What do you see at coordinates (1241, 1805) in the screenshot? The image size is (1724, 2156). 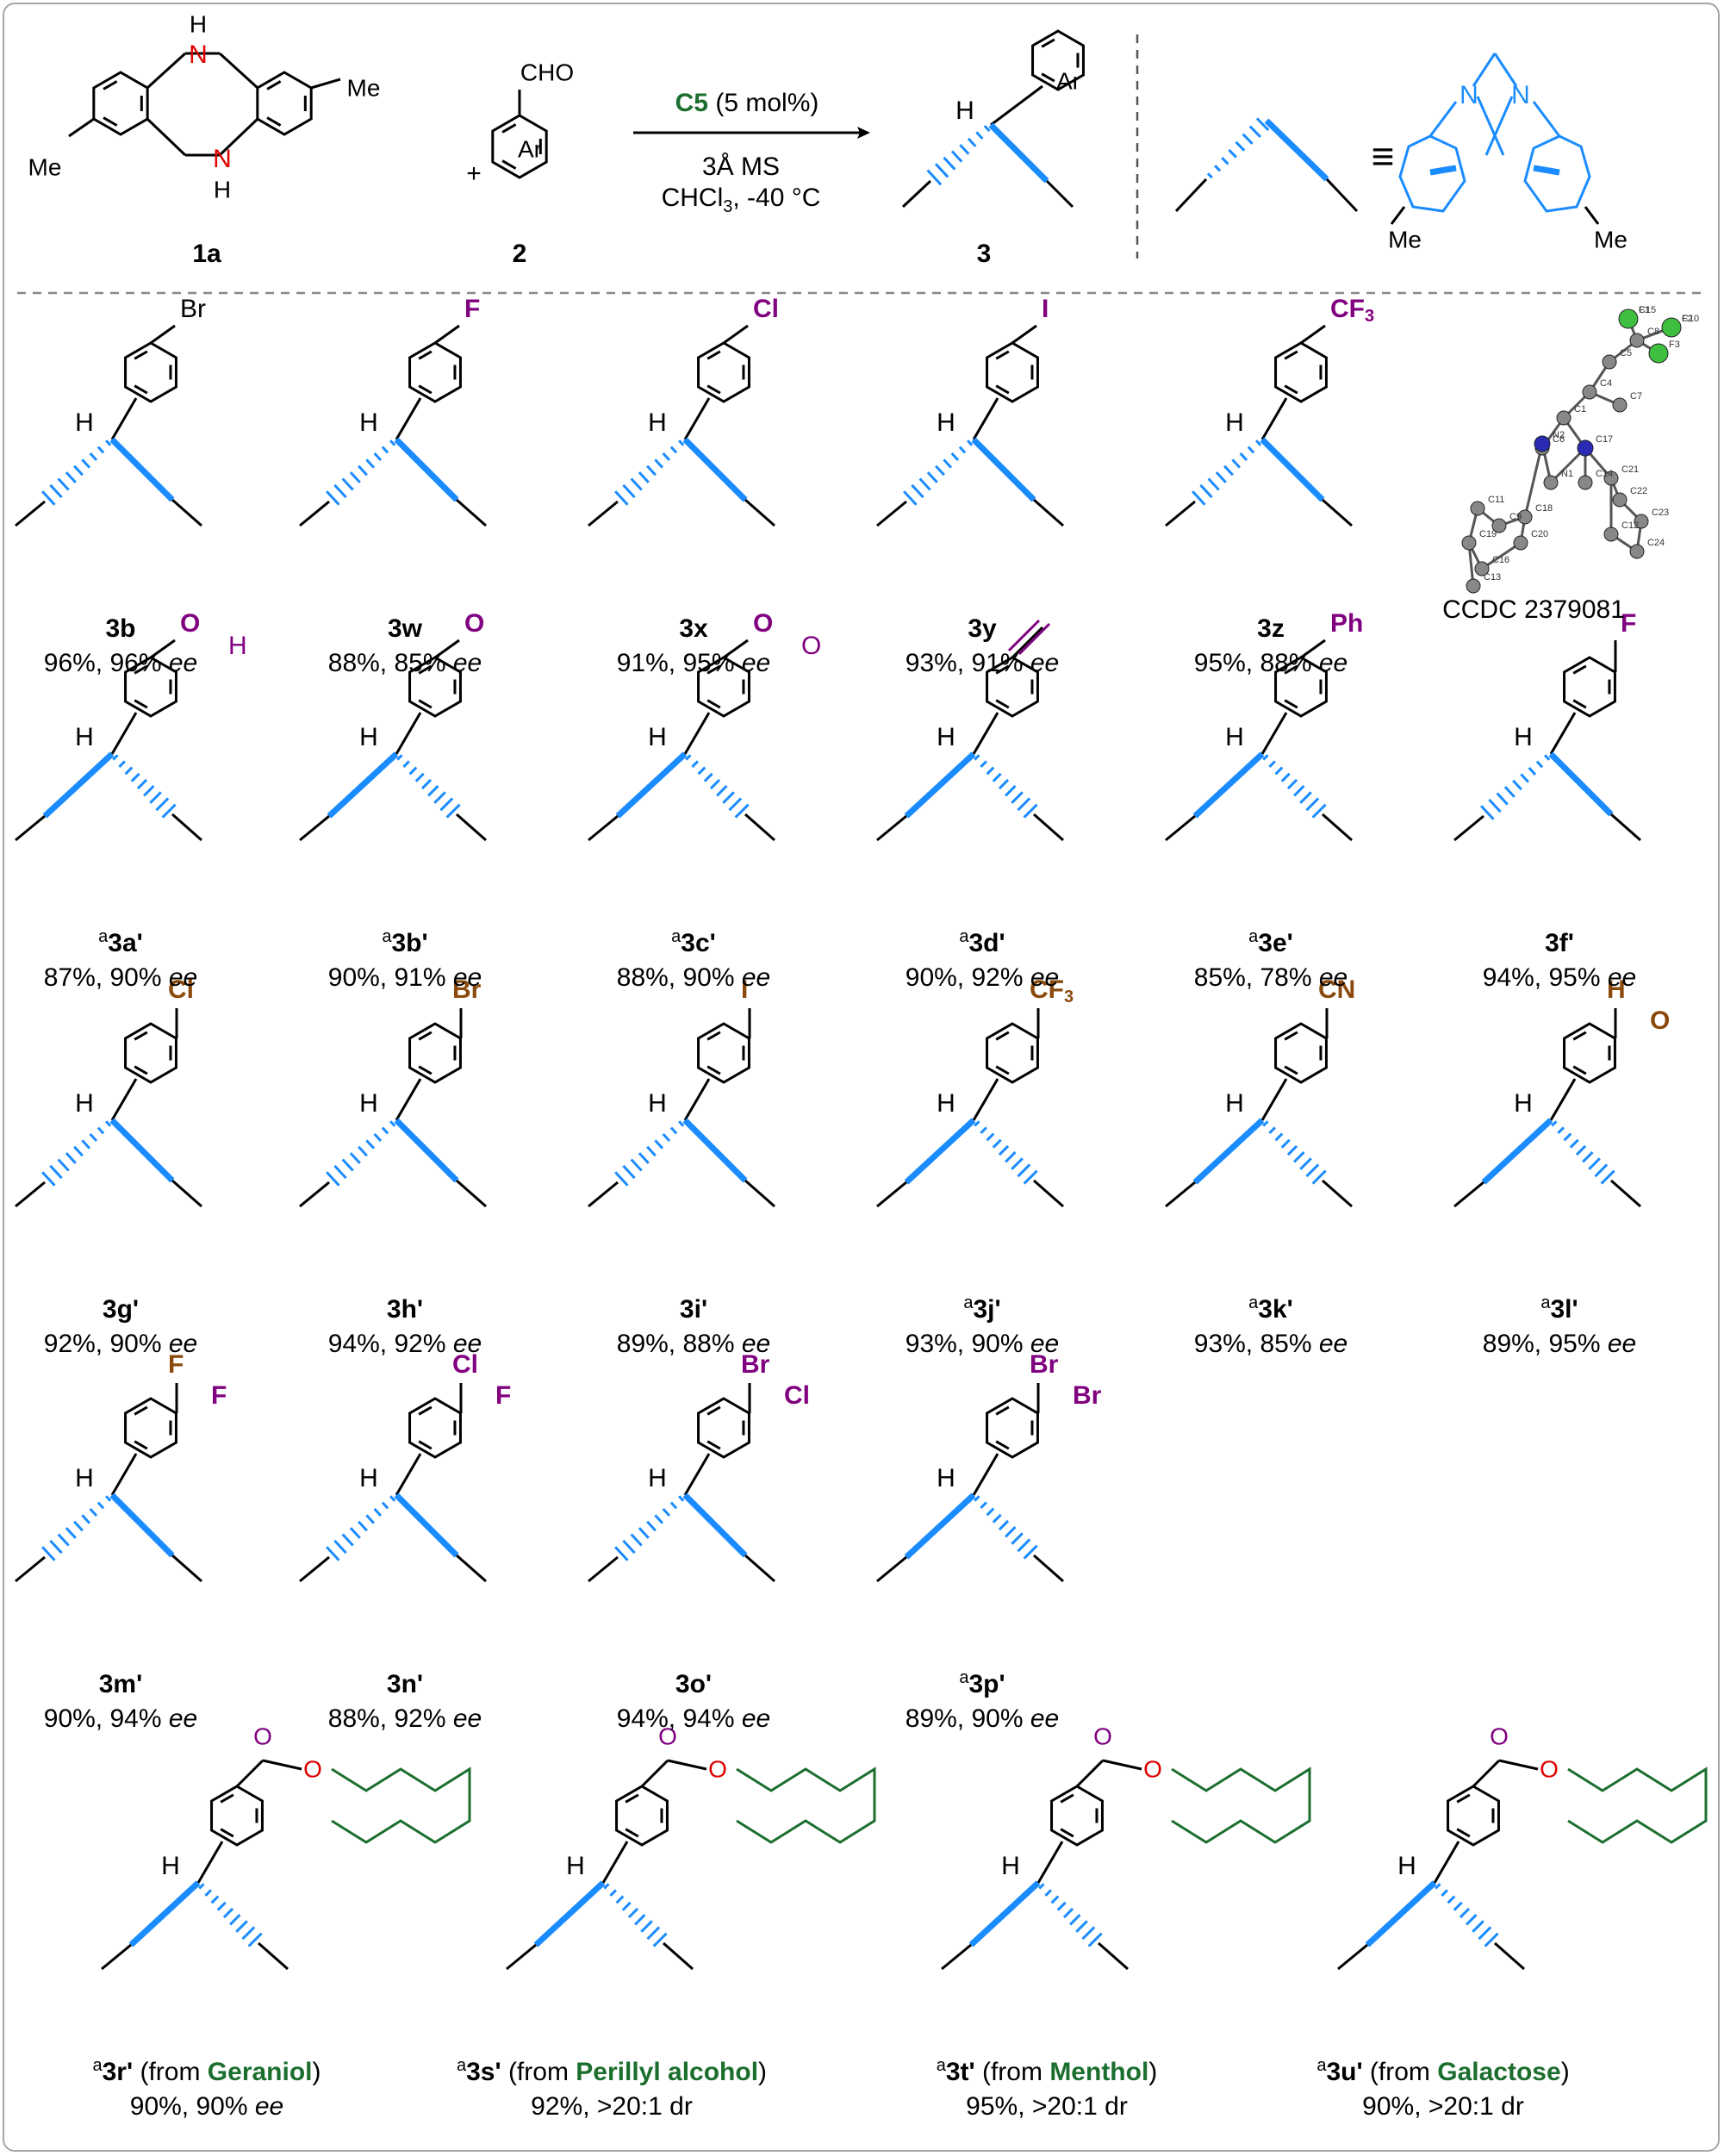 I see `natural-product-fragment` at bounding box center [1241, 1805].